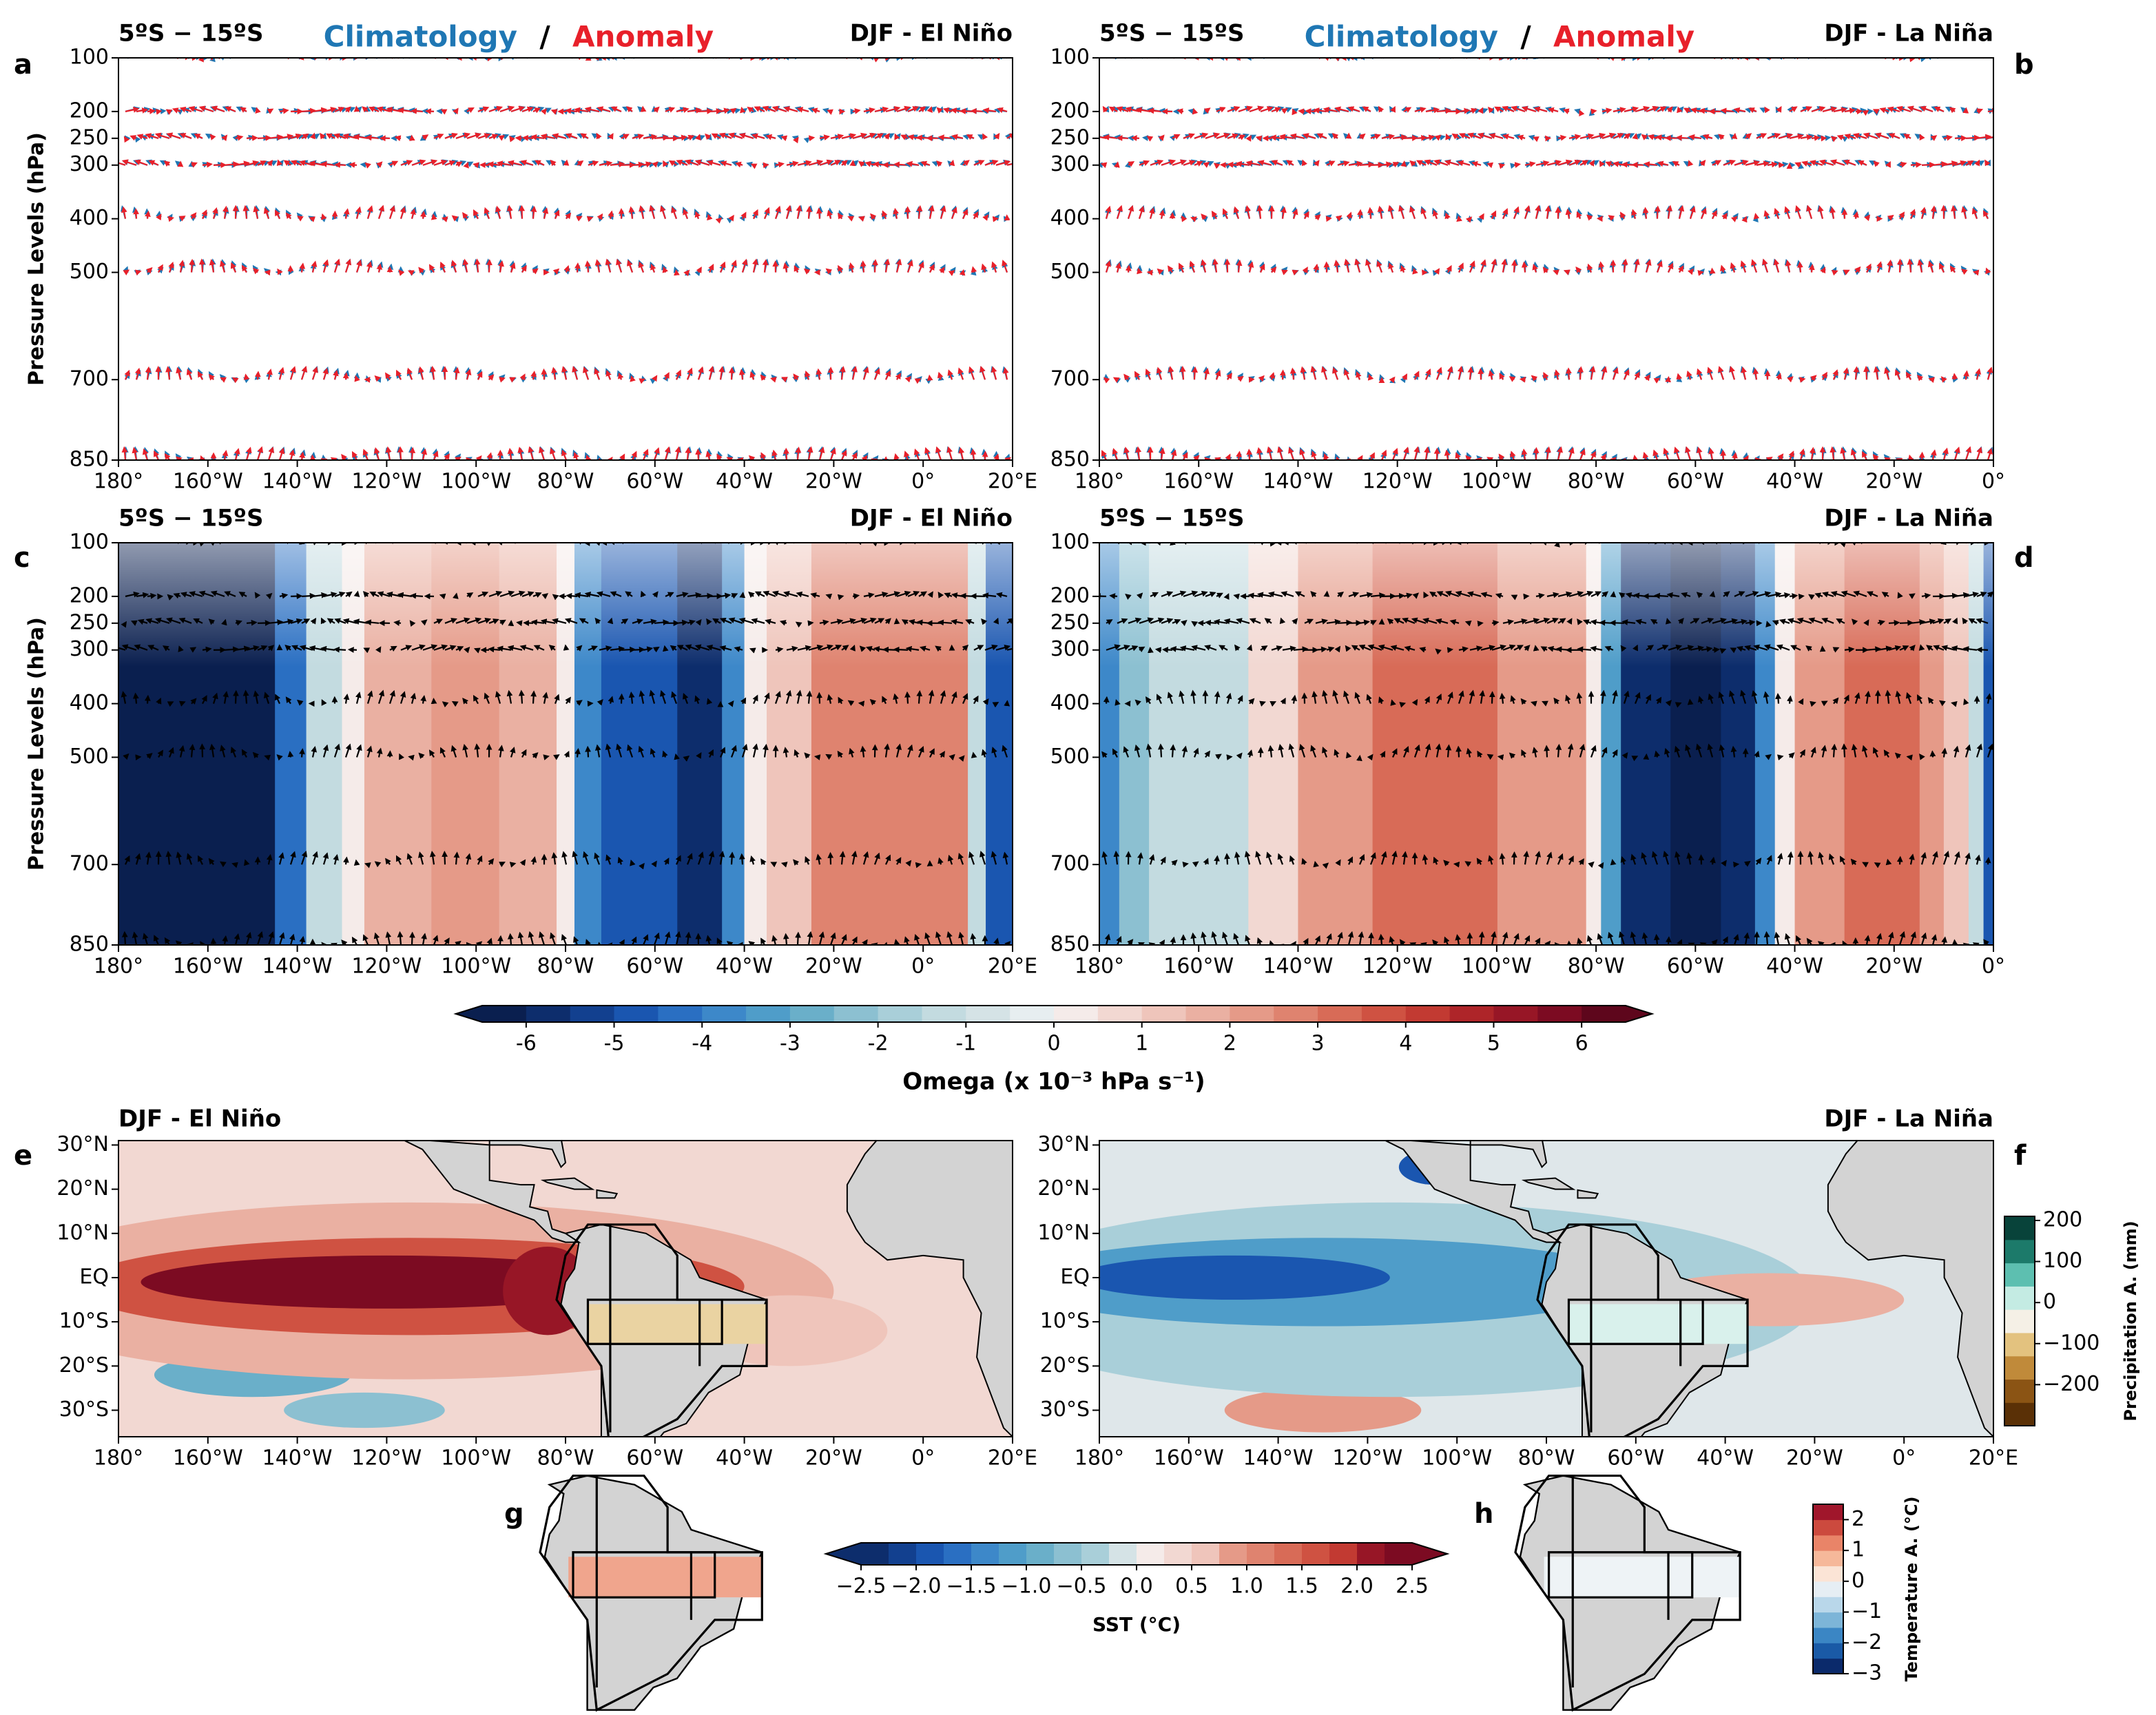 Image resolution: width=2156 pixels, height=1715 pixels. Describe the element at coordinates (654, 1458) in the screenshot. I see `x-tick-label: 60°W` at that location.